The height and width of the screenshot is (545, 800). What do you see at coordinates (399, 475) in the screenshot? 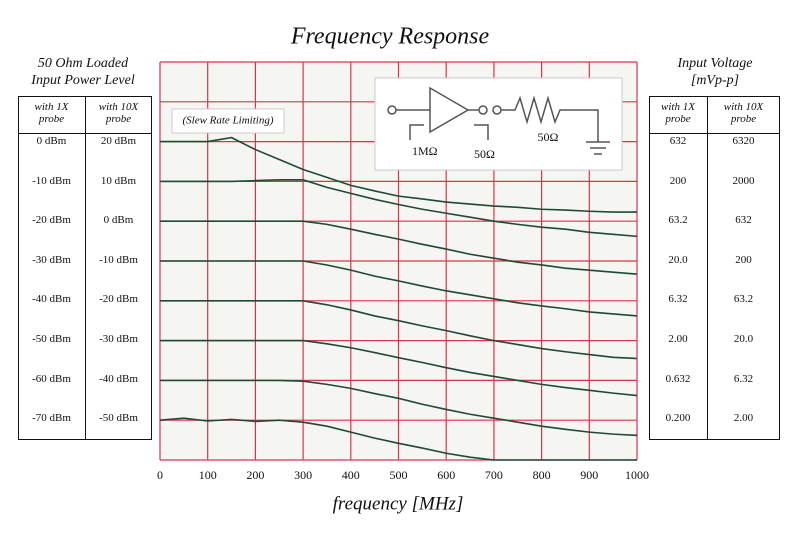
I see `x-tick-label: 500` at bounding box center [399, 475].